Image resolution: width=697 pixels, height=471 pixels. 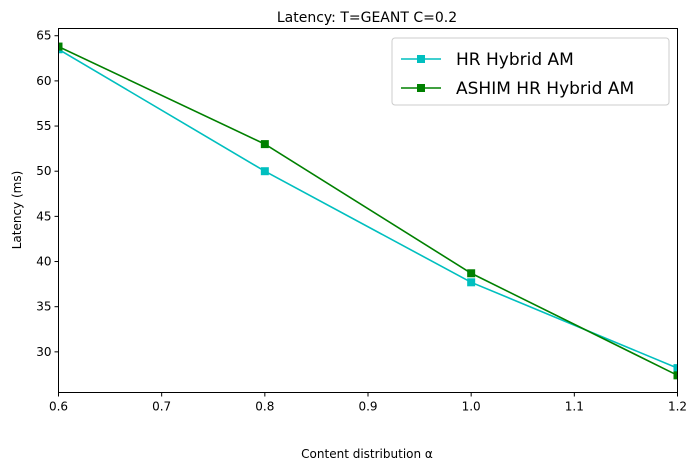 What do you see at coordinates (43, 171) in the screenshot?
I see `y-tick-label: 50` at bounding box center [43, 171].